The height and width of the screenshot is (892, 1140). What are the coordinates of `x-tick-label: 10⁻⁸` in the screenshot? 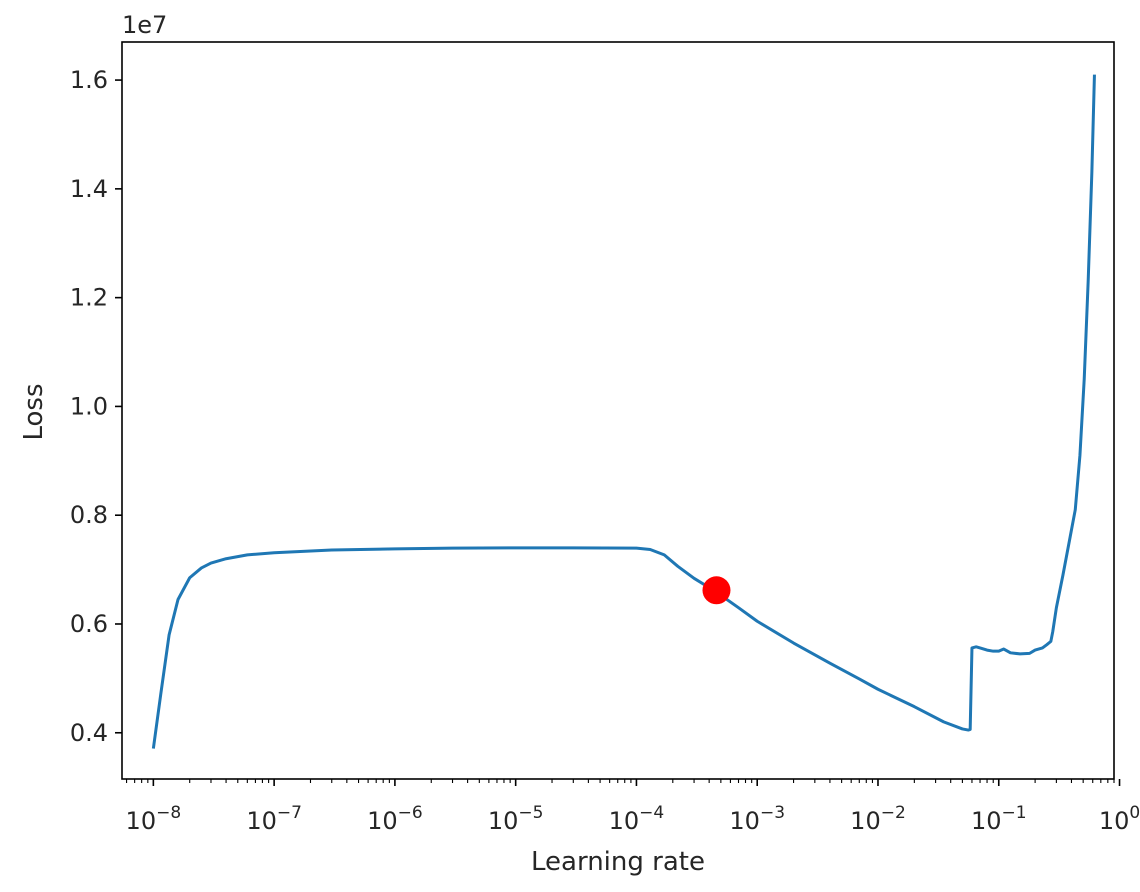 It's located at (154, 819).